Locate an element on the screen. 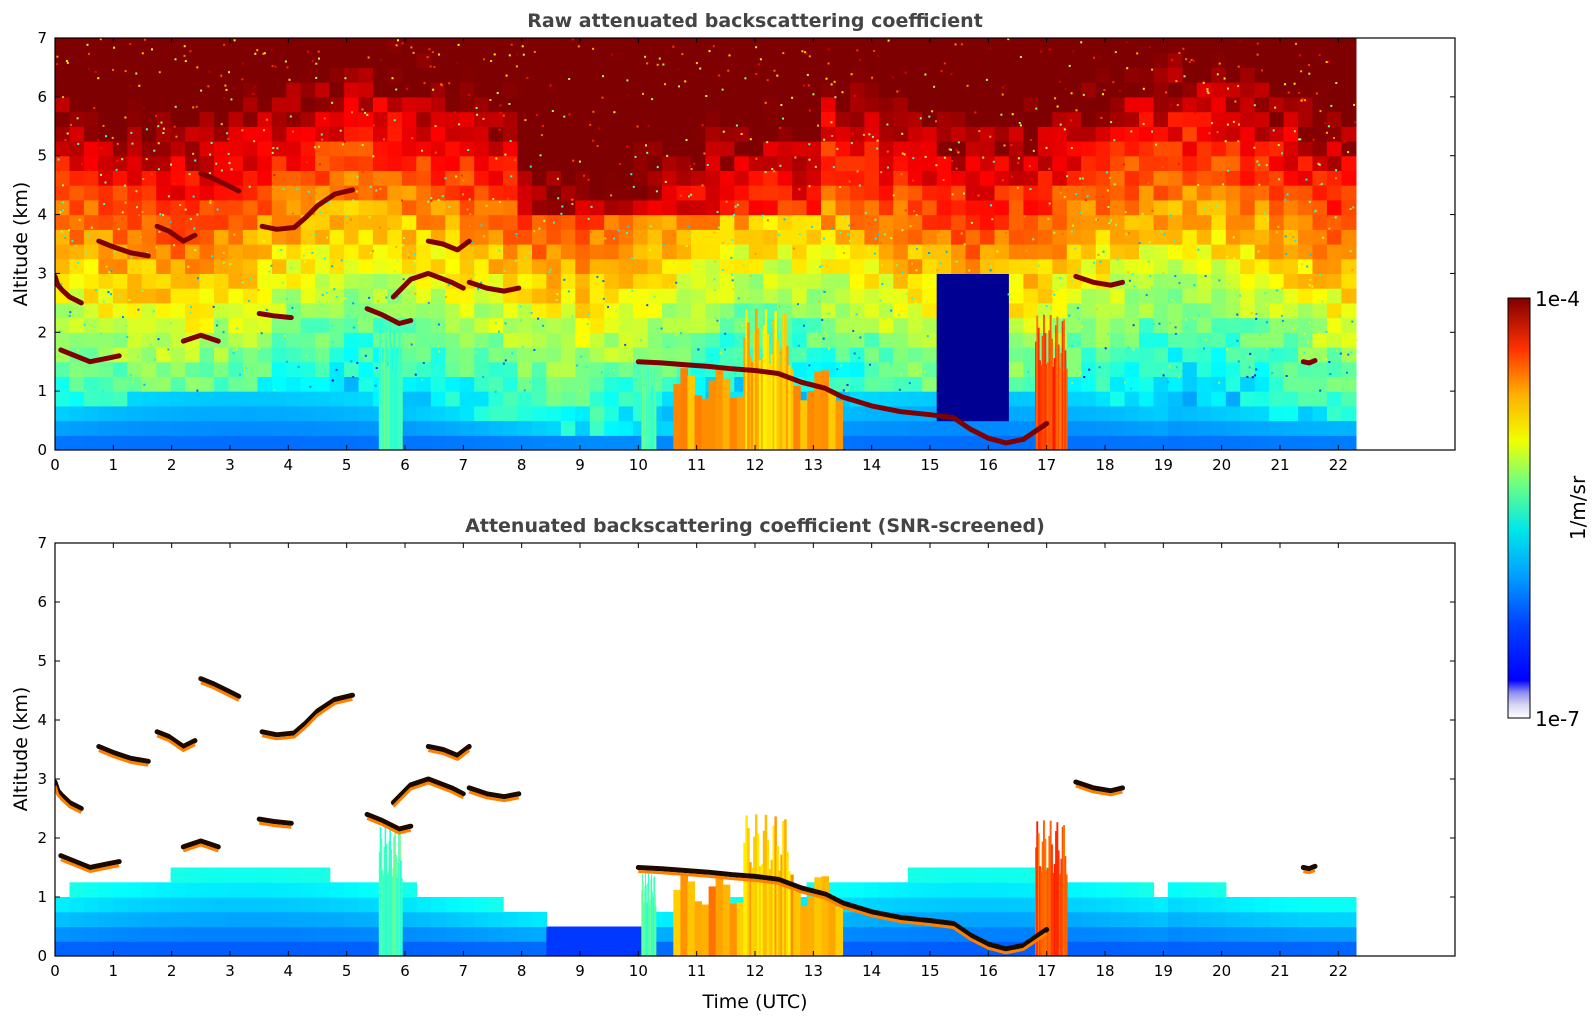 The image size is (1595, 1020). x-tick-label: 3 is located at coordinates (230, 971).